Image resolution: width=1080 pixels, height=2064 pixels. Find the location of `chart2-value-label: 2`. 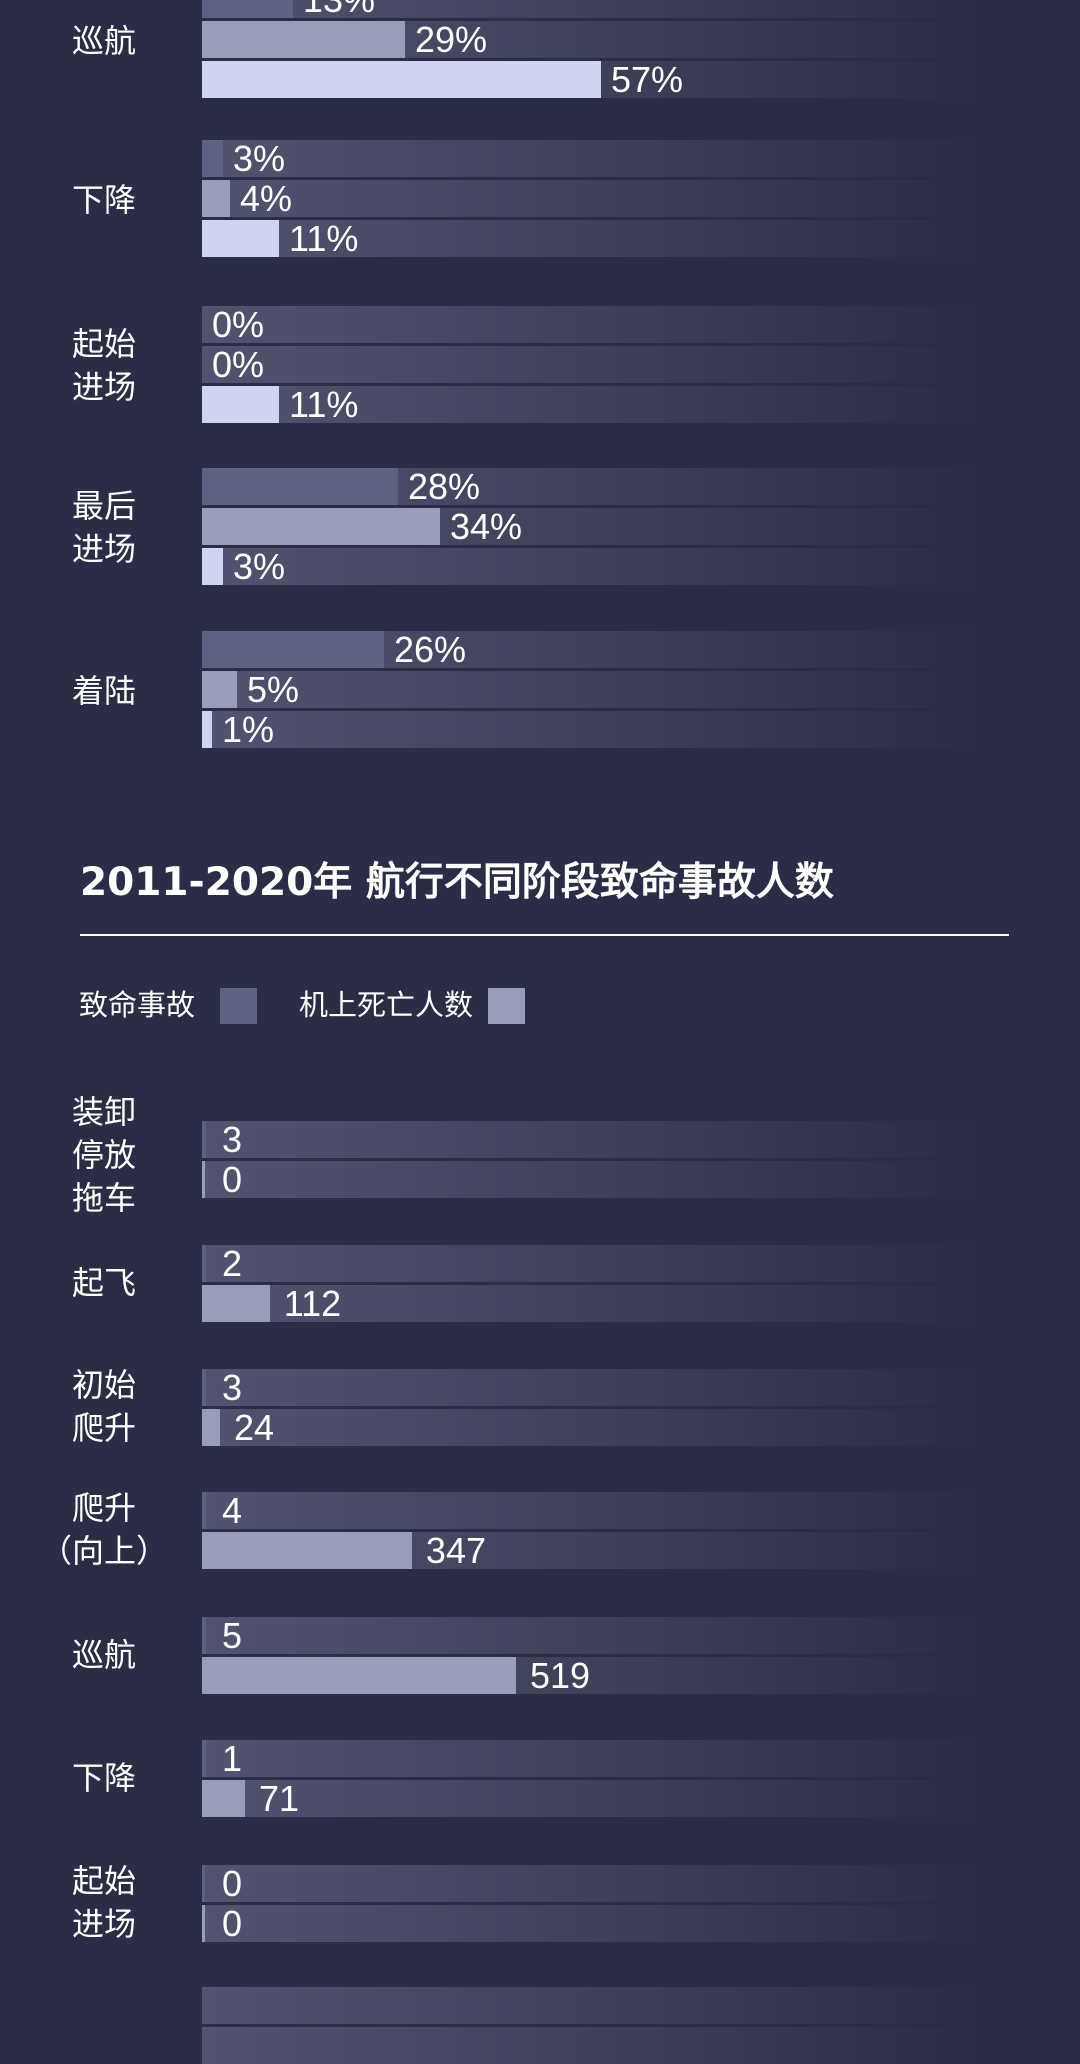

chart2-value-label: 2 is located at coordinates (232, 1263).